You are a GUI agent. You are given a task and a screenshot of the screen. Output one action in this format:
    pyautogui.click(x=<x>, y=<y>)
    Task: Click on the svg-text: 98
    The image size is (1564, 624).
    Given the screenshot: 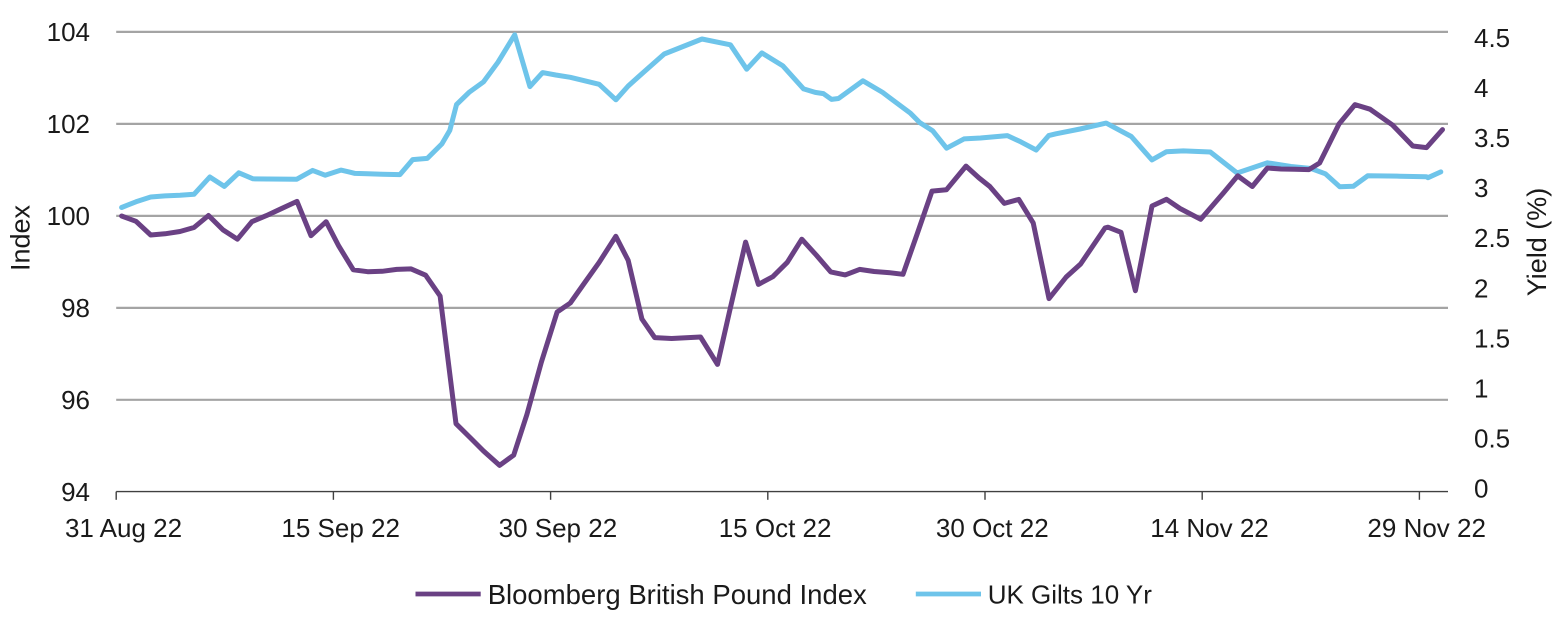 What is the action you would take?
    pyautogui.click(x=75, y=308)
    